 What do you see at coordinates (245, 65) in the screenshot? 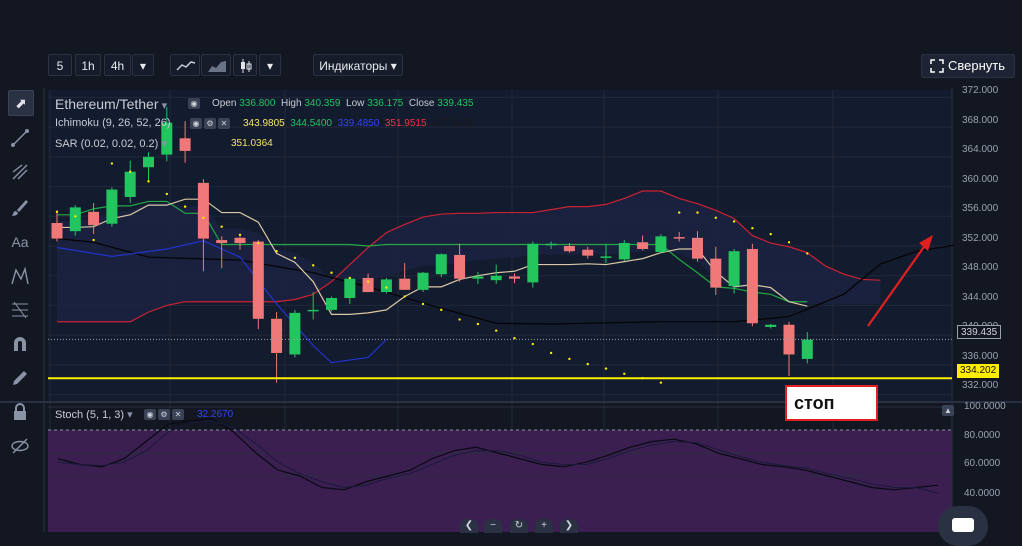
I see `candles-button` at bounding box center [245, 65].